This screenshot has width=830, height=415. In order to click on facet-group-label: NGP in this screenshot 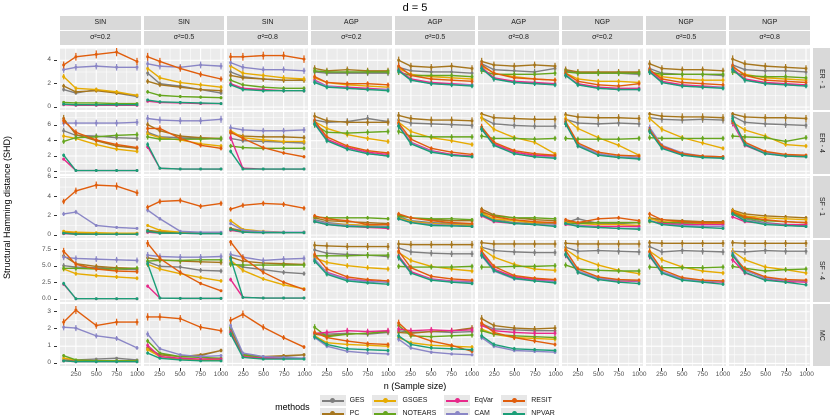, I will do `click(769, 23)`.